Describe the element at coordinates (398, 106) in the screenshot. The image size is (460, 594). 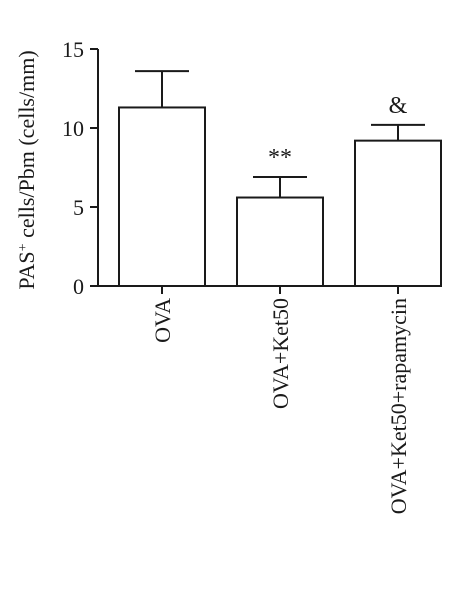
I see `significance-label: &` at that location.